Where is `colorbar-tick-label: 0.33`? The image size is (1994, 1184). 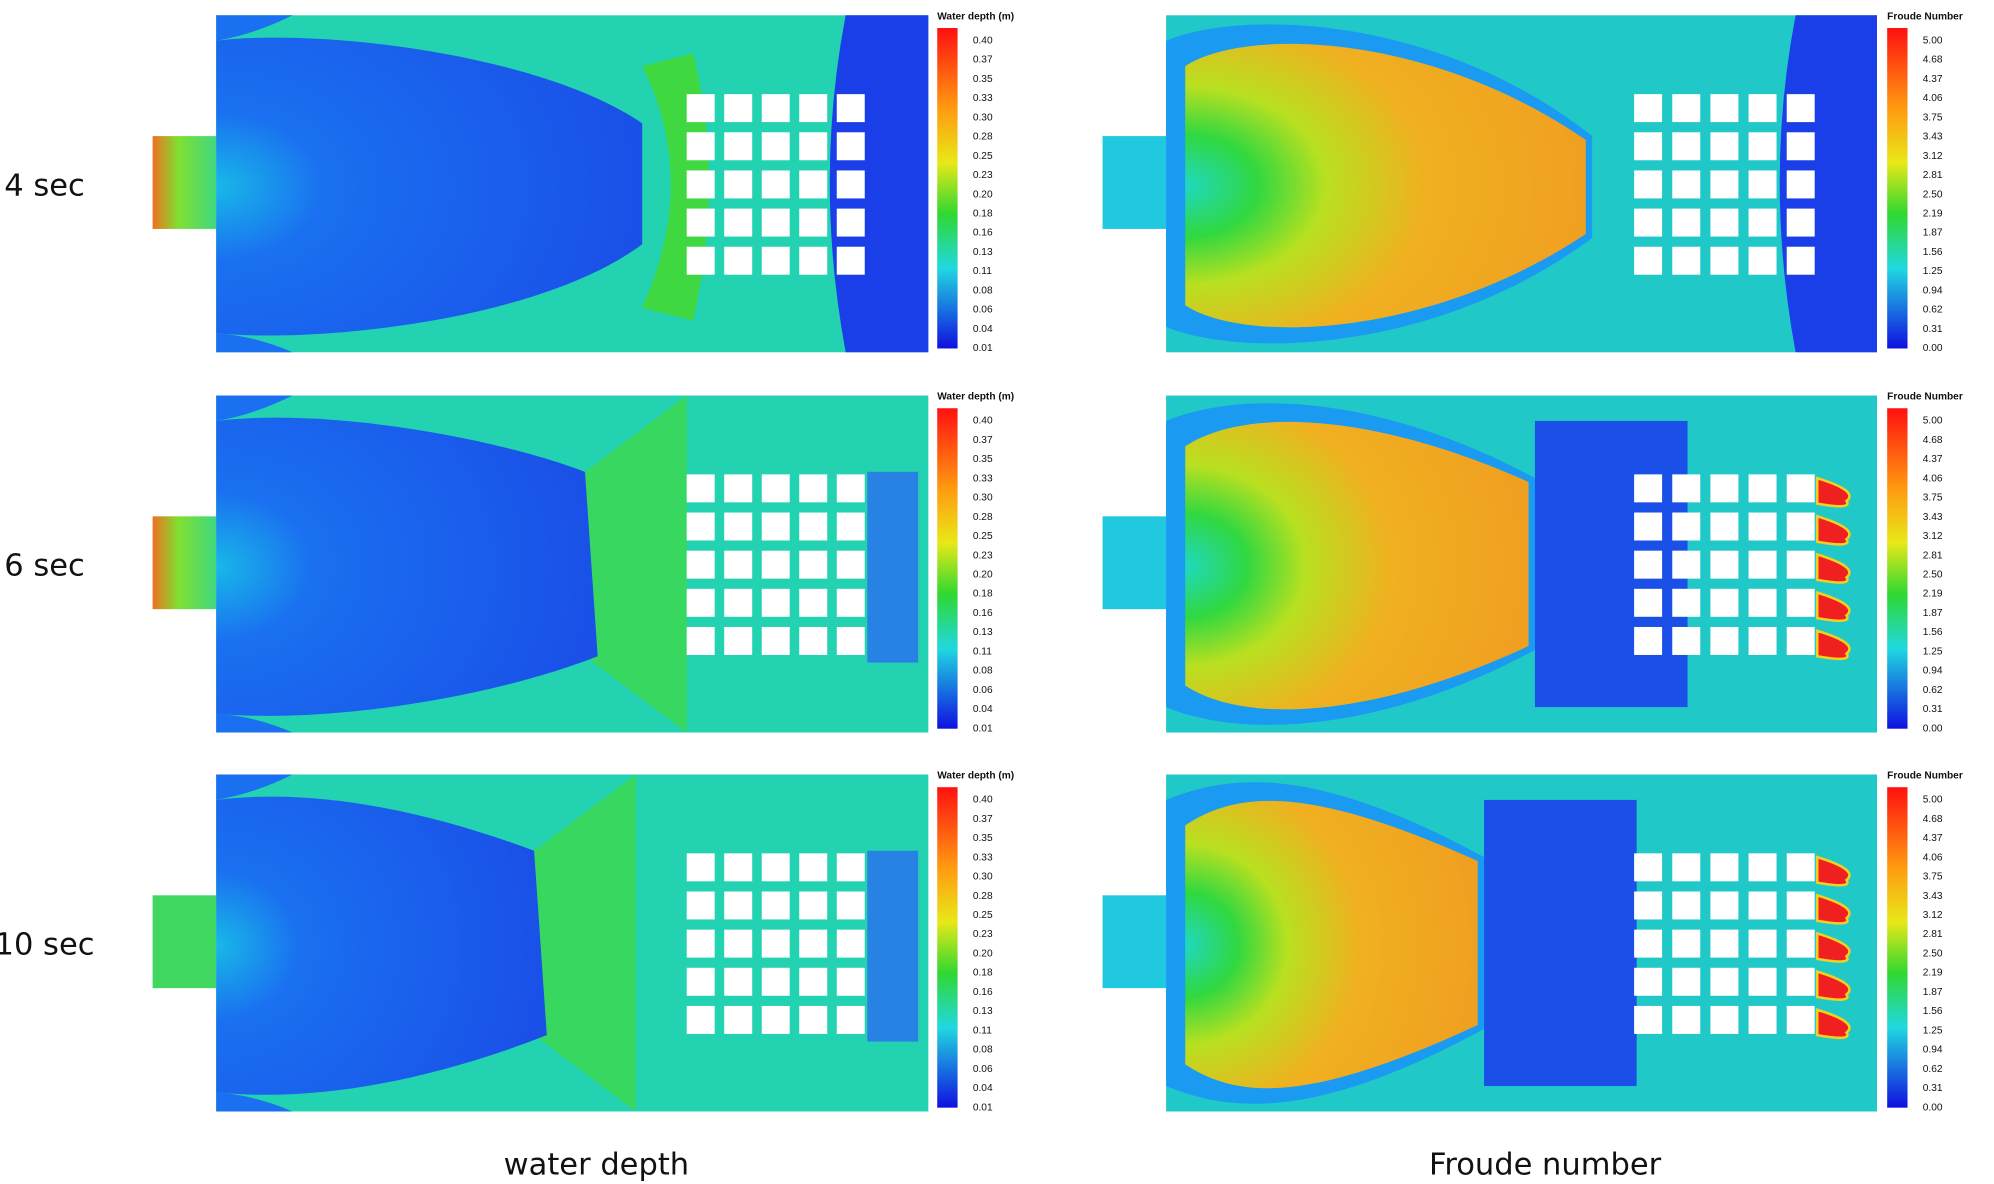
colorbar-tick-label: 0.33 is located at coordinates (983, 478).